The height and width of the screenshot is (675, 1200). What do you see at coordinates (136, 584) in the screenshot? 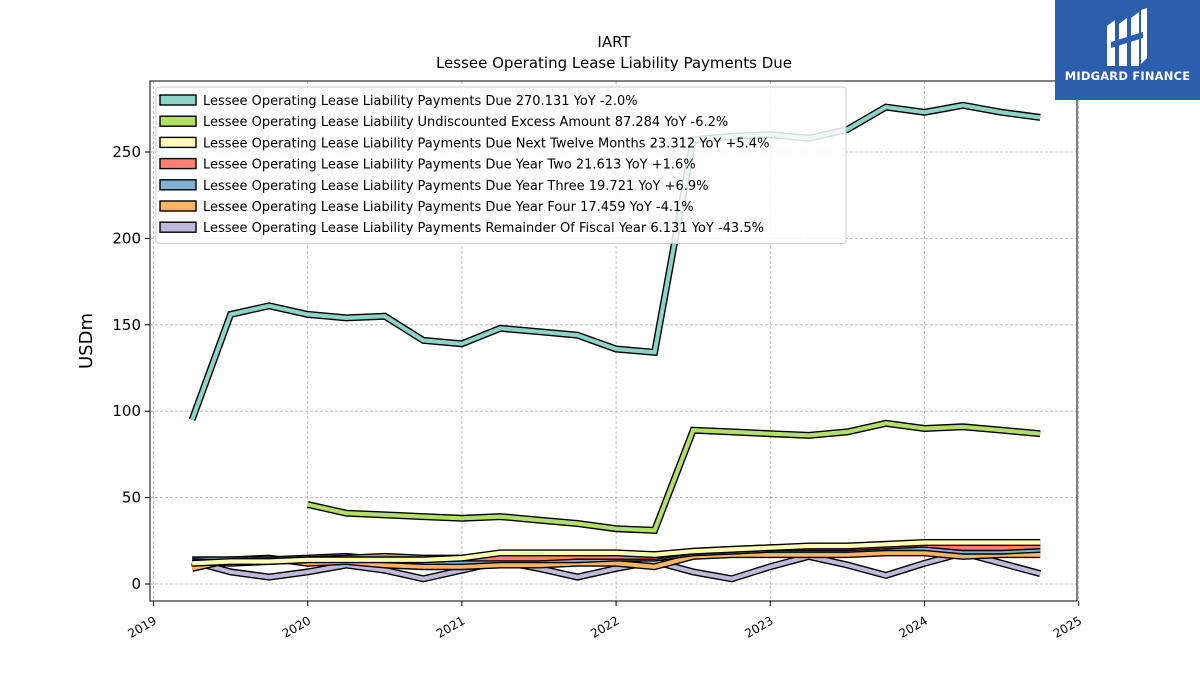
I see `y-tick-label: 0` at bounding box center [136, 584].